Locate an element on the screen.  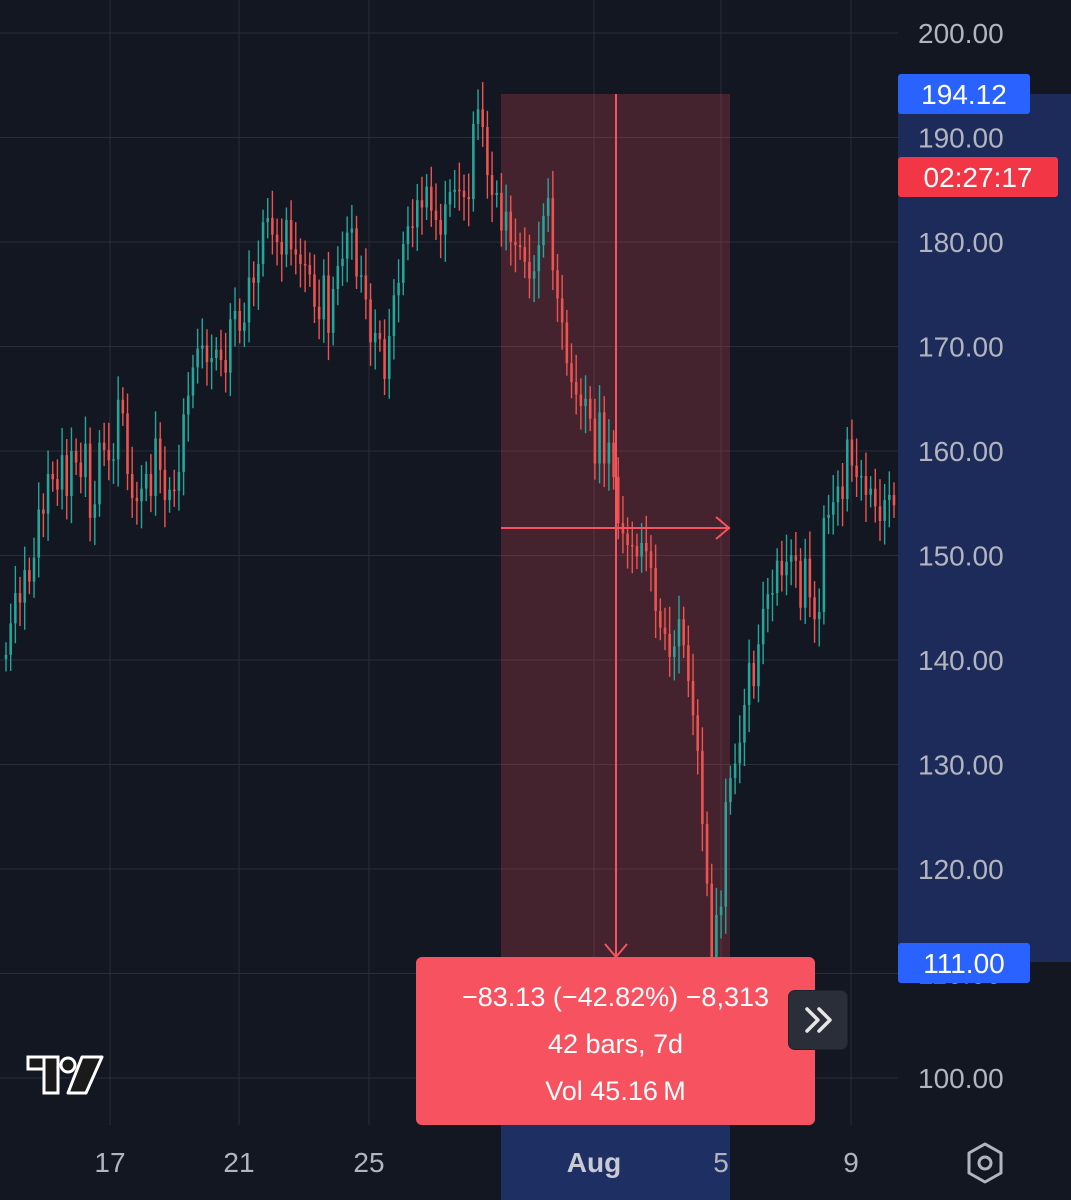
expand-button is located at coordinates (818, 1020).